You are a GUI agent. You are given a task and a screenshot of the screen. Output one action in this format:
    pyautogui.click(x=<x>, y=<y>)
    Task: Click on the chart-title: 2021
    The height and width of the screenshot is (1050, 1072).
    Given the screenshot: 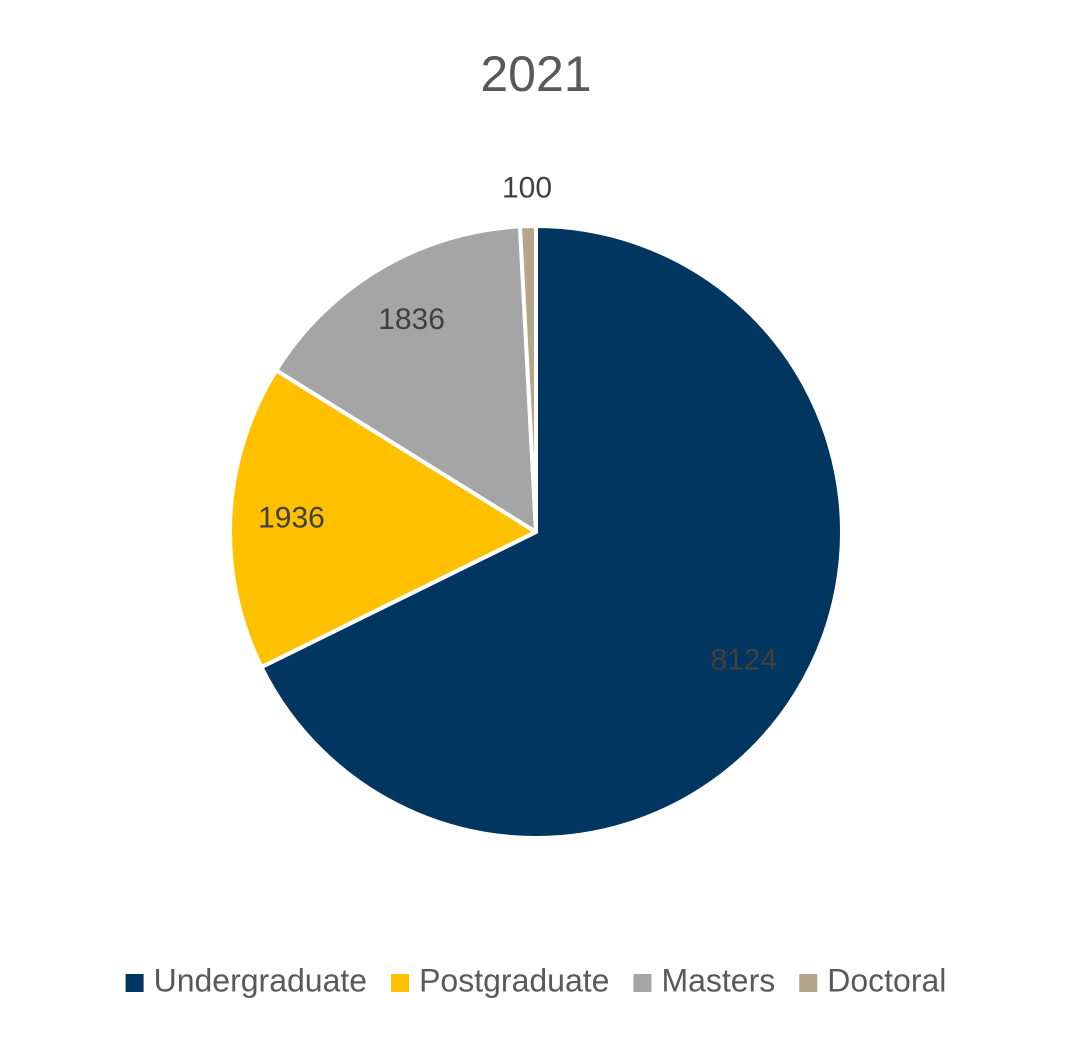 What is the action you would take?
    pyautogui.click(x=535, y=74)
    